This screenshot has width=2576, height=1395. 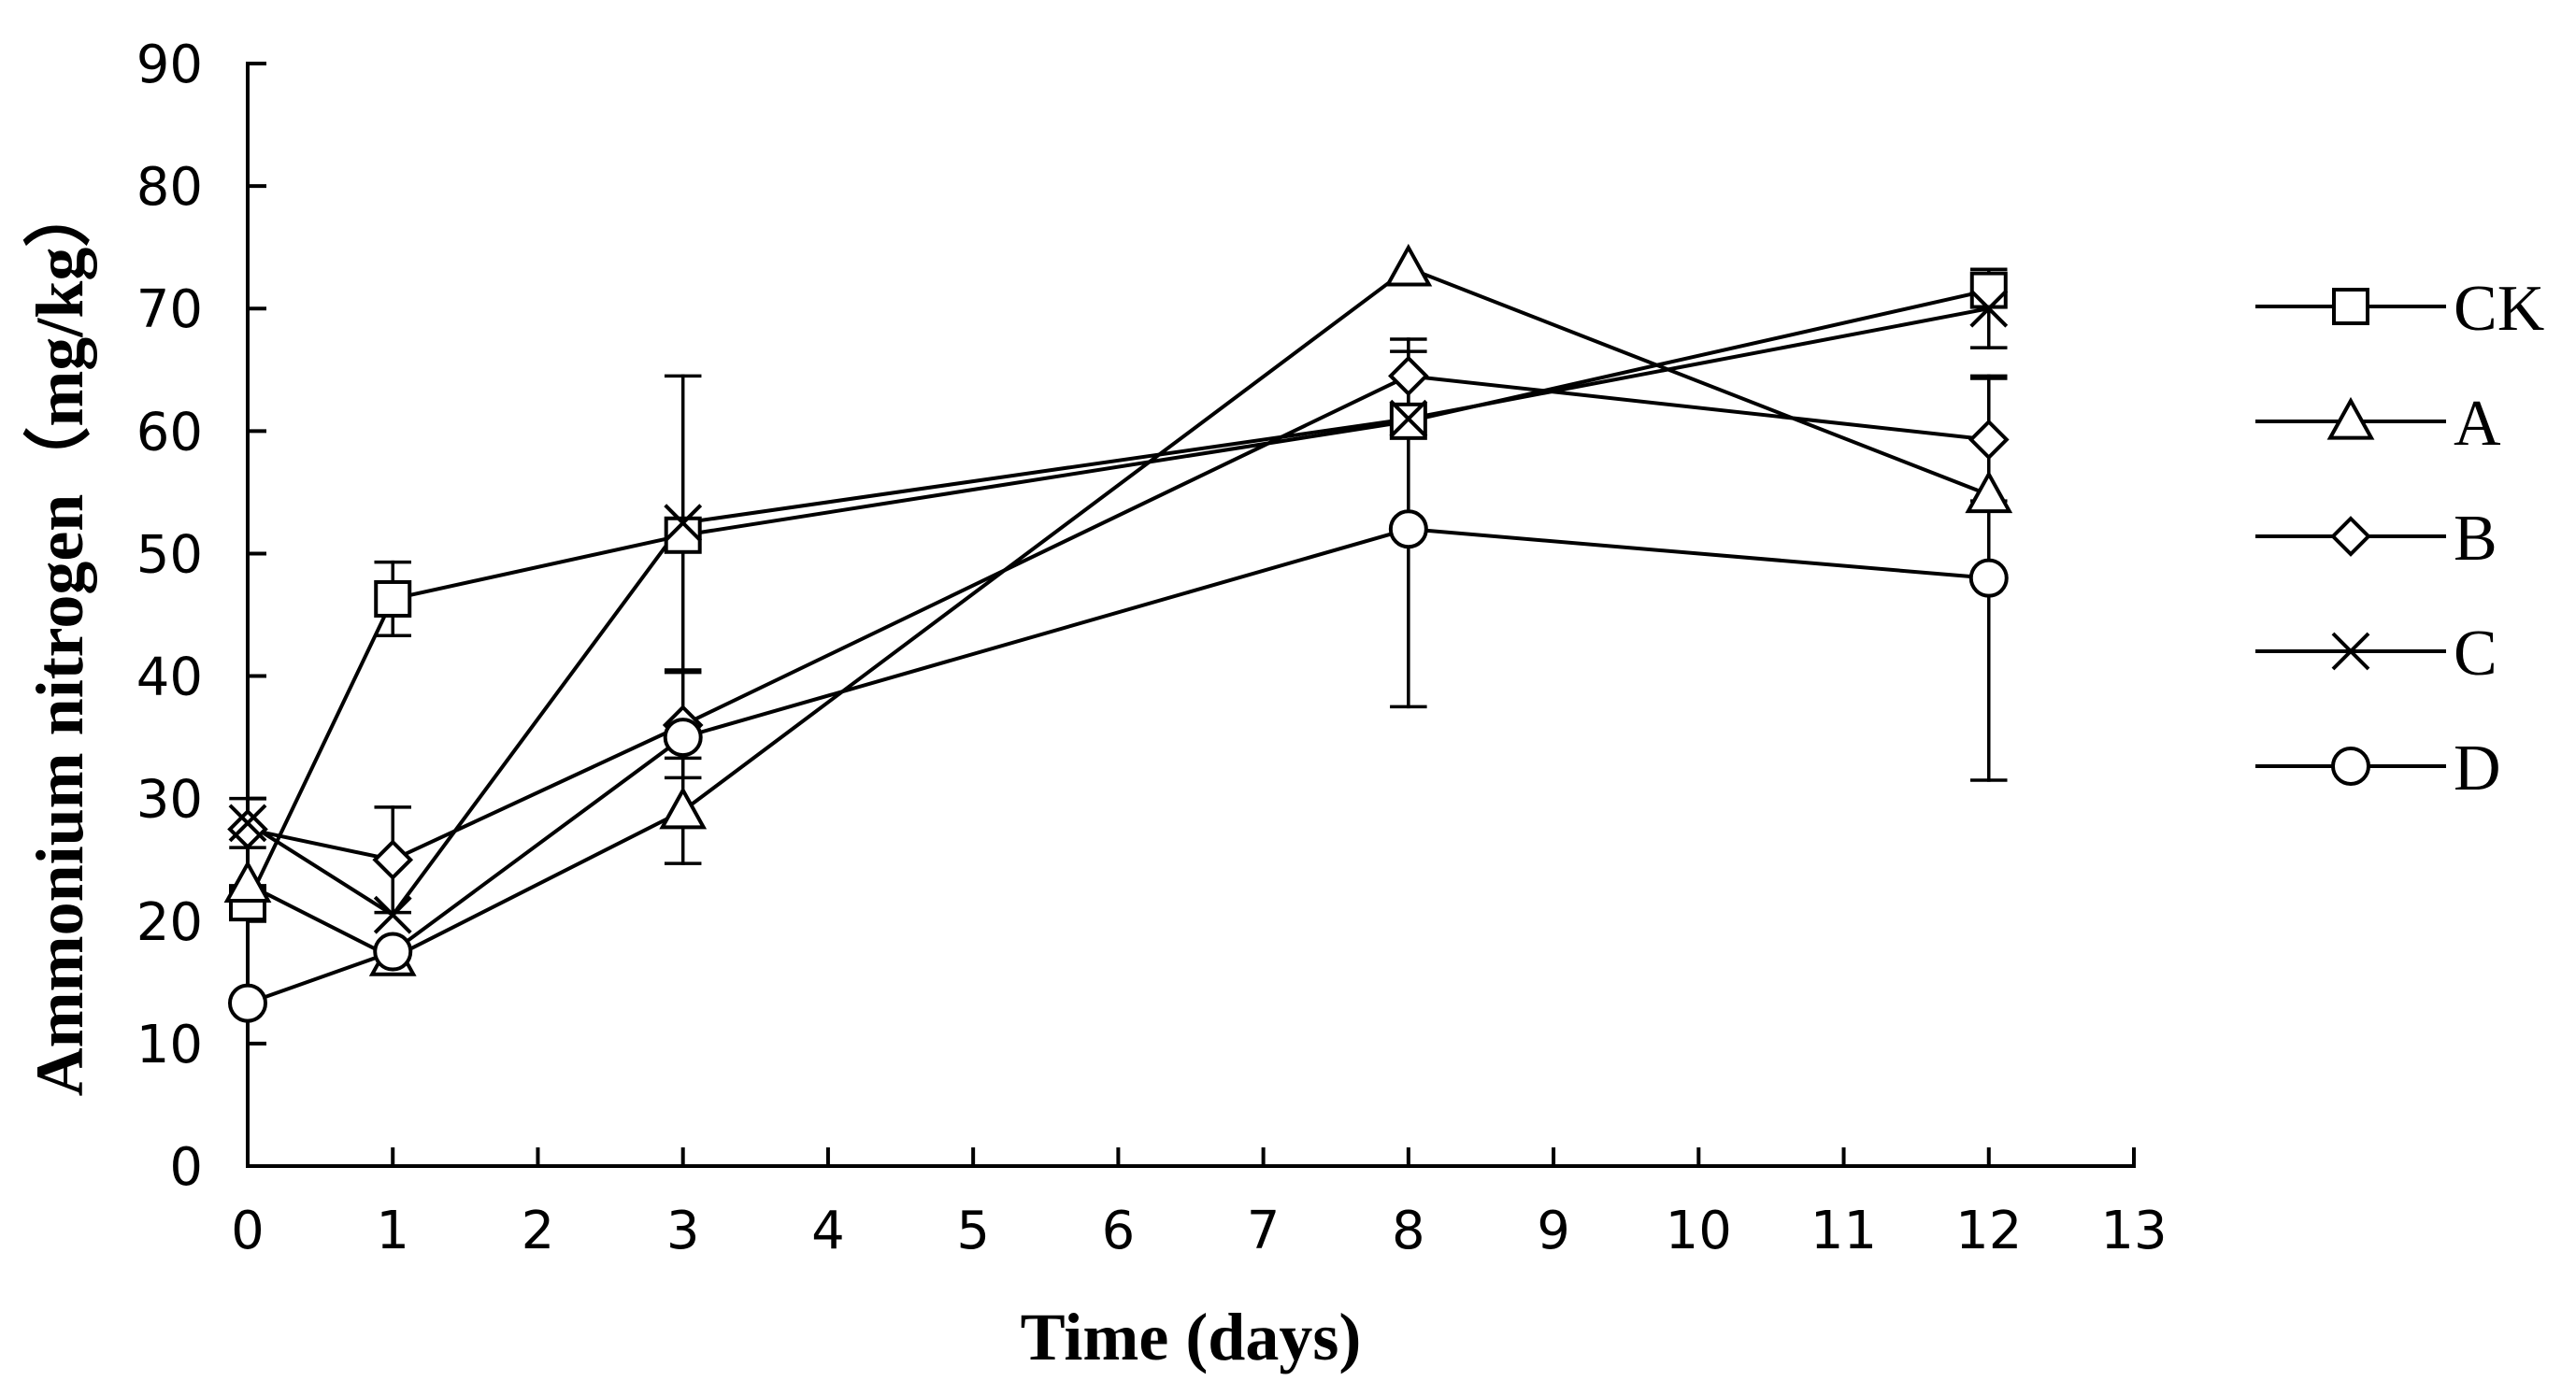 What do you see at coordinates (392, 1231) in the screenshot?
I see `x-tick-label: 1` at bounding box center [392, 1231].